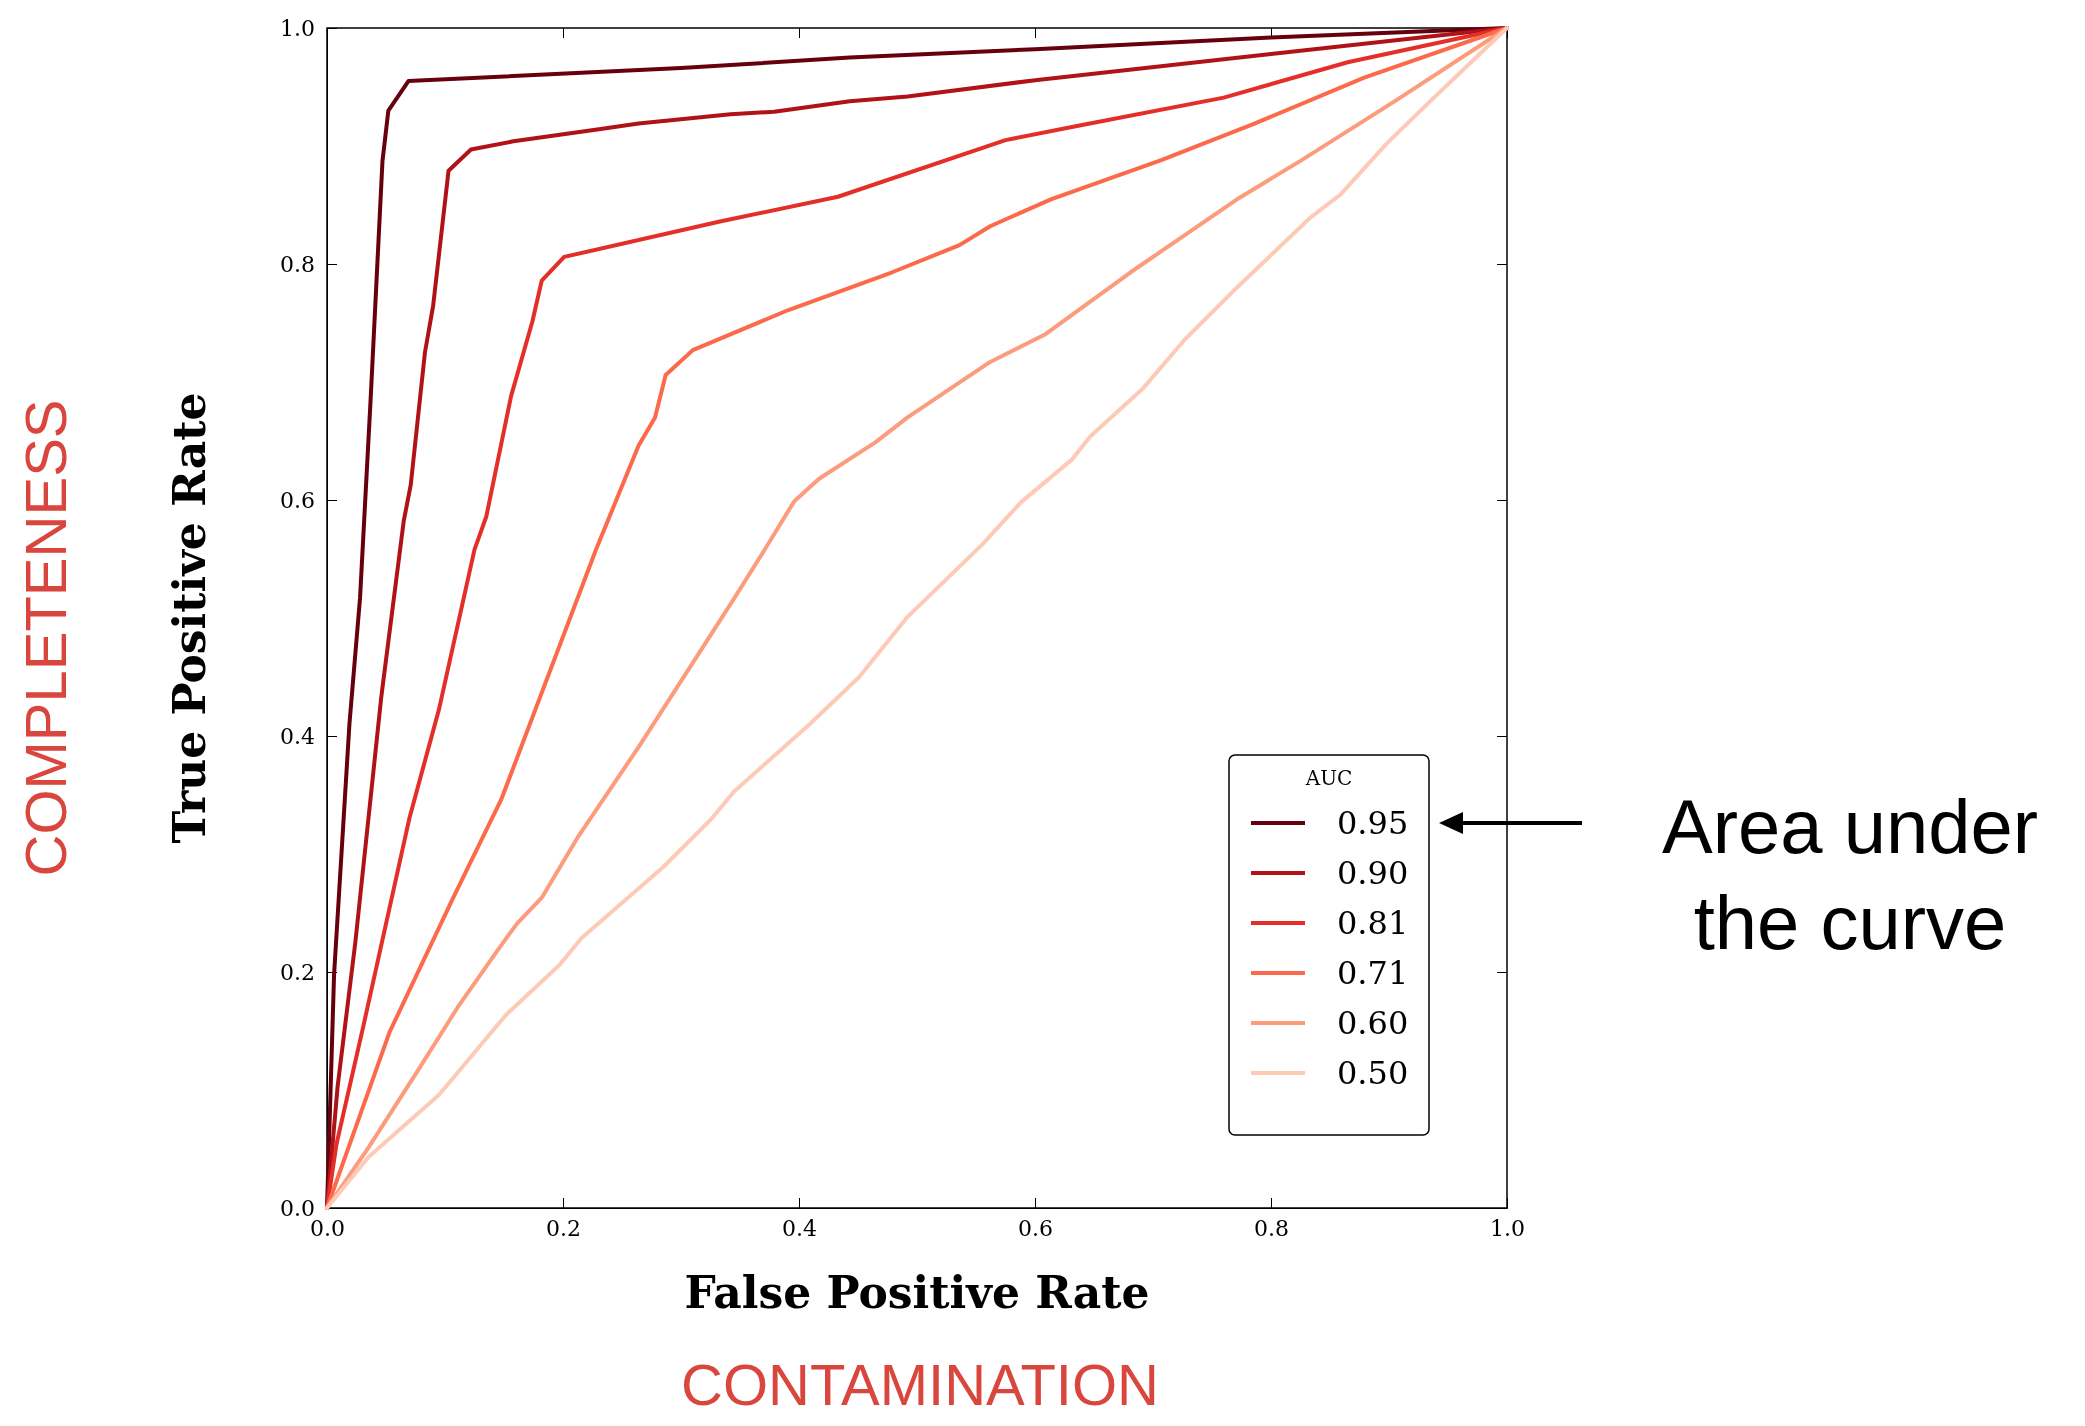  I want to click on x-tick-label: 0.6, so click(1035, 1228).